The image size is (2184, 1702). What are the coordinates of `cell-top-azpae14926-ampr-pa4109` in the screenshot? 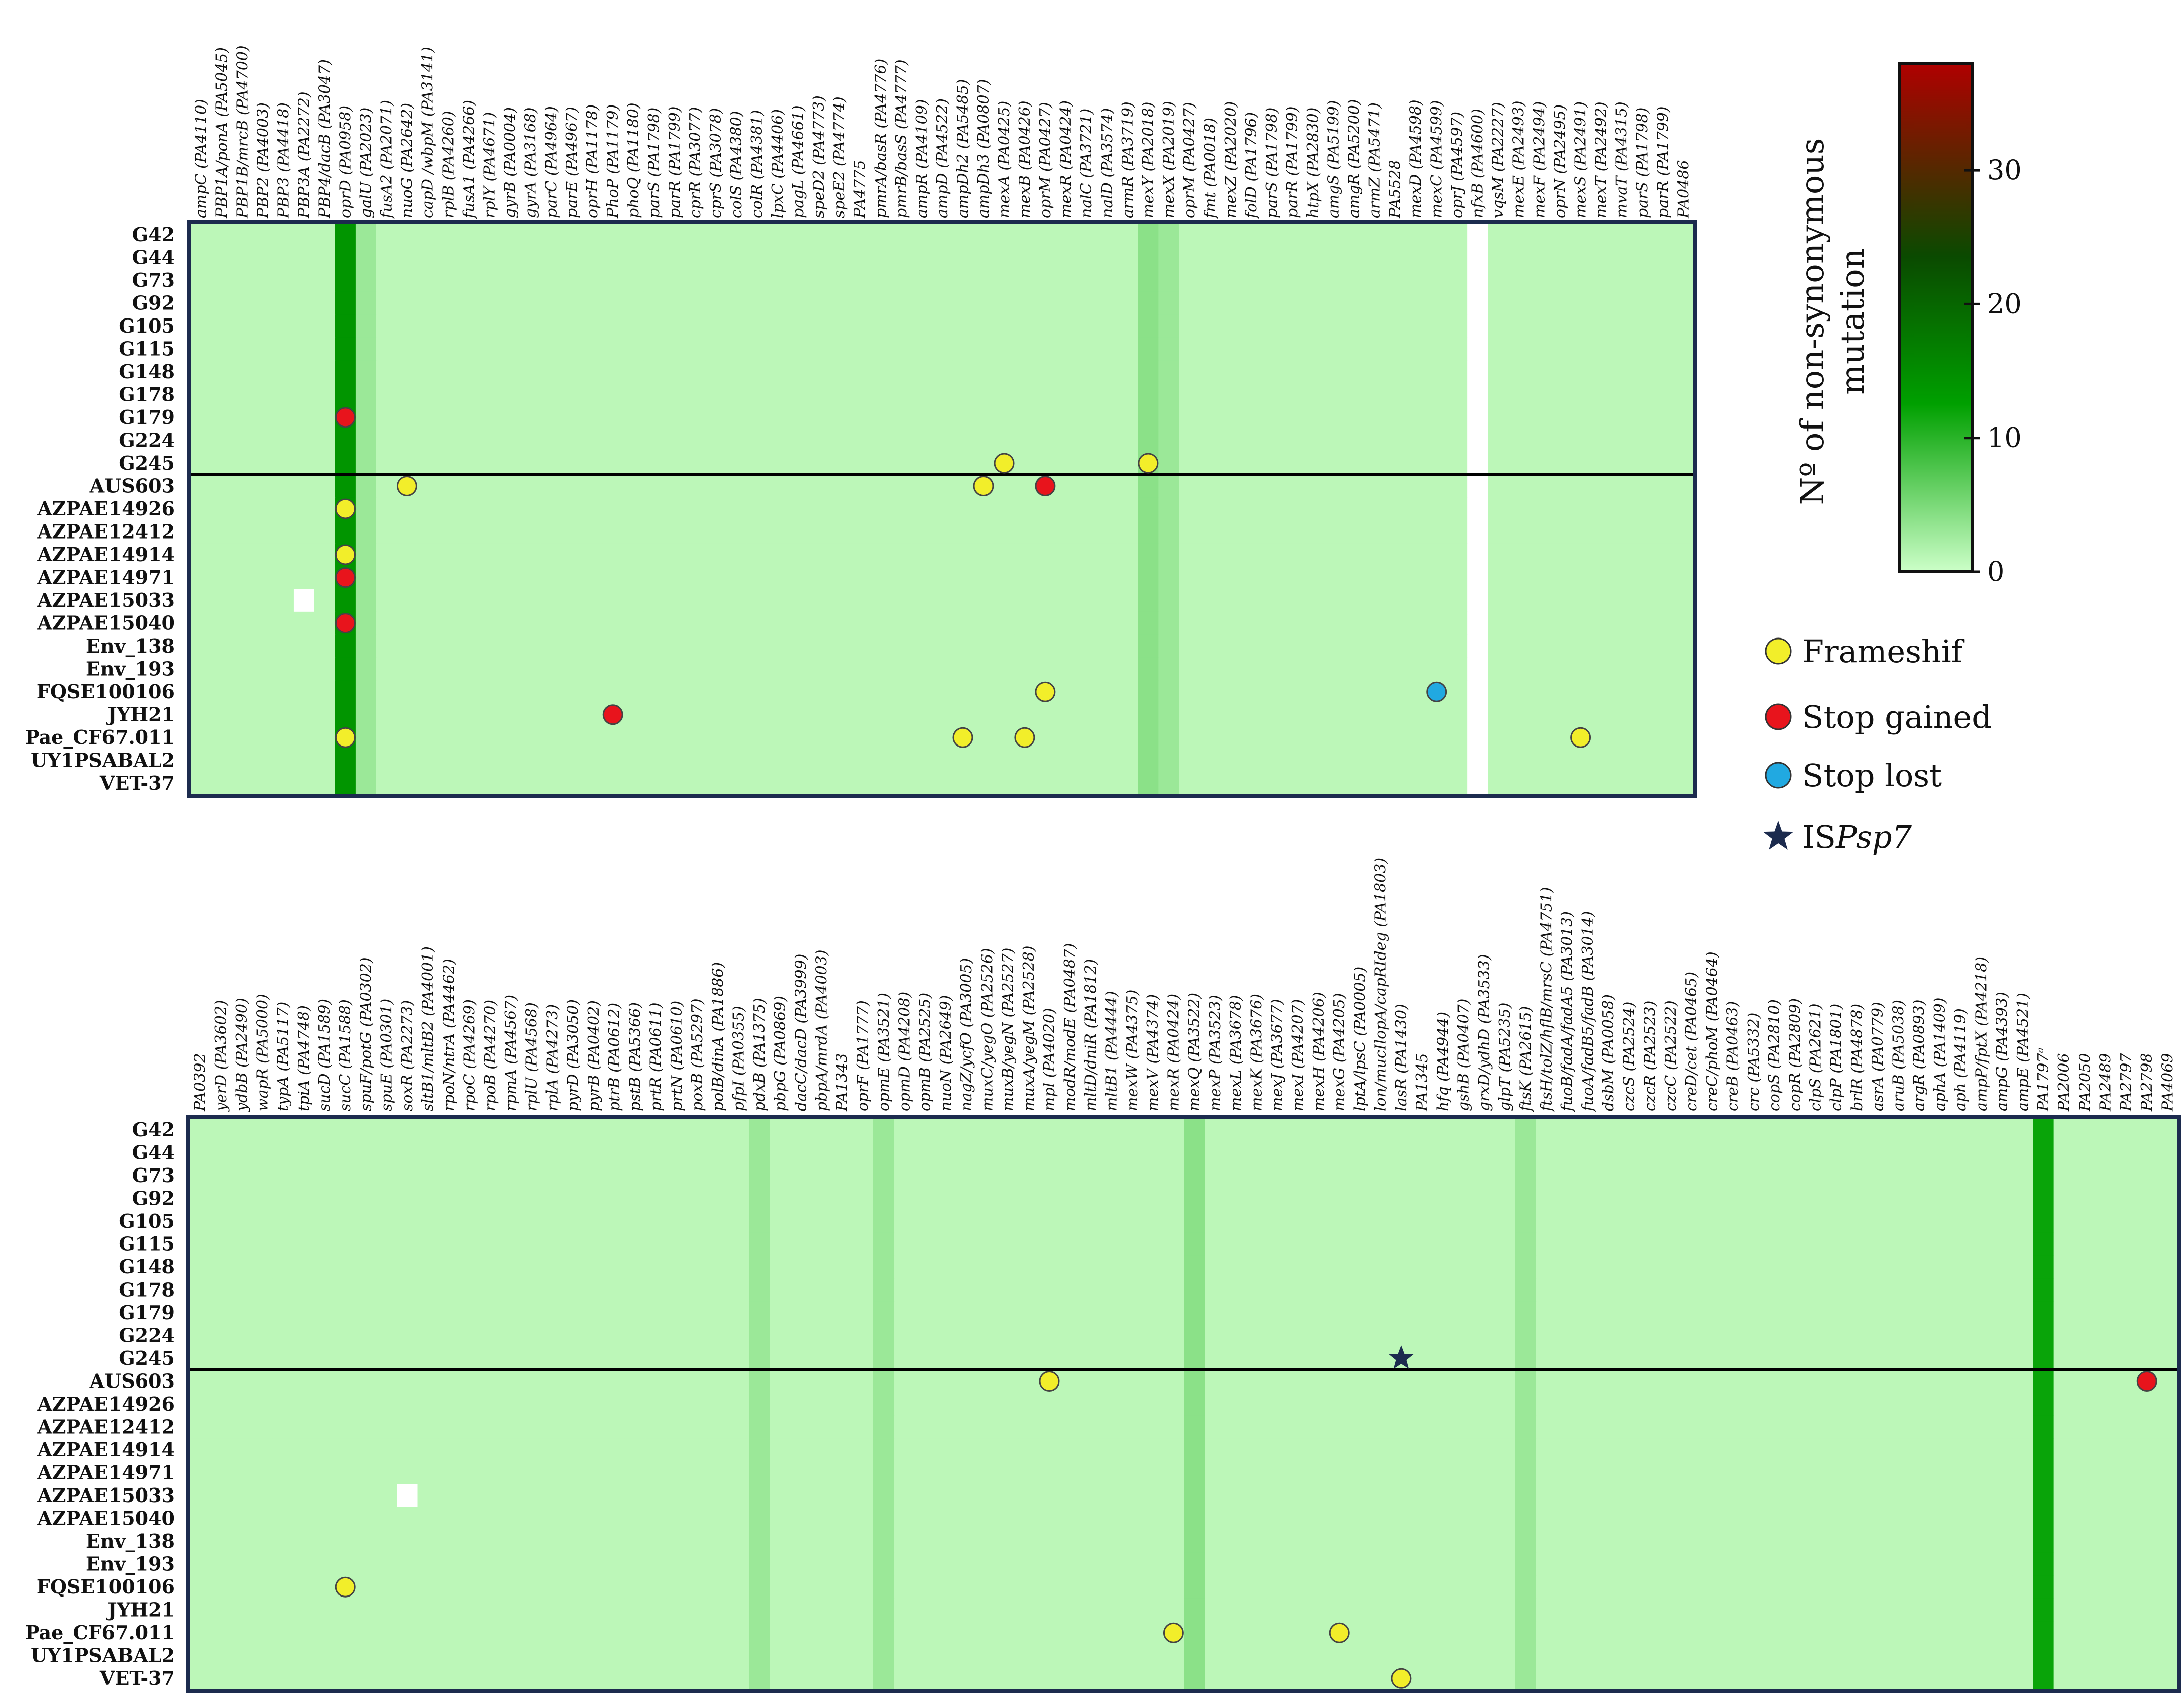 It's located at (922, 509).